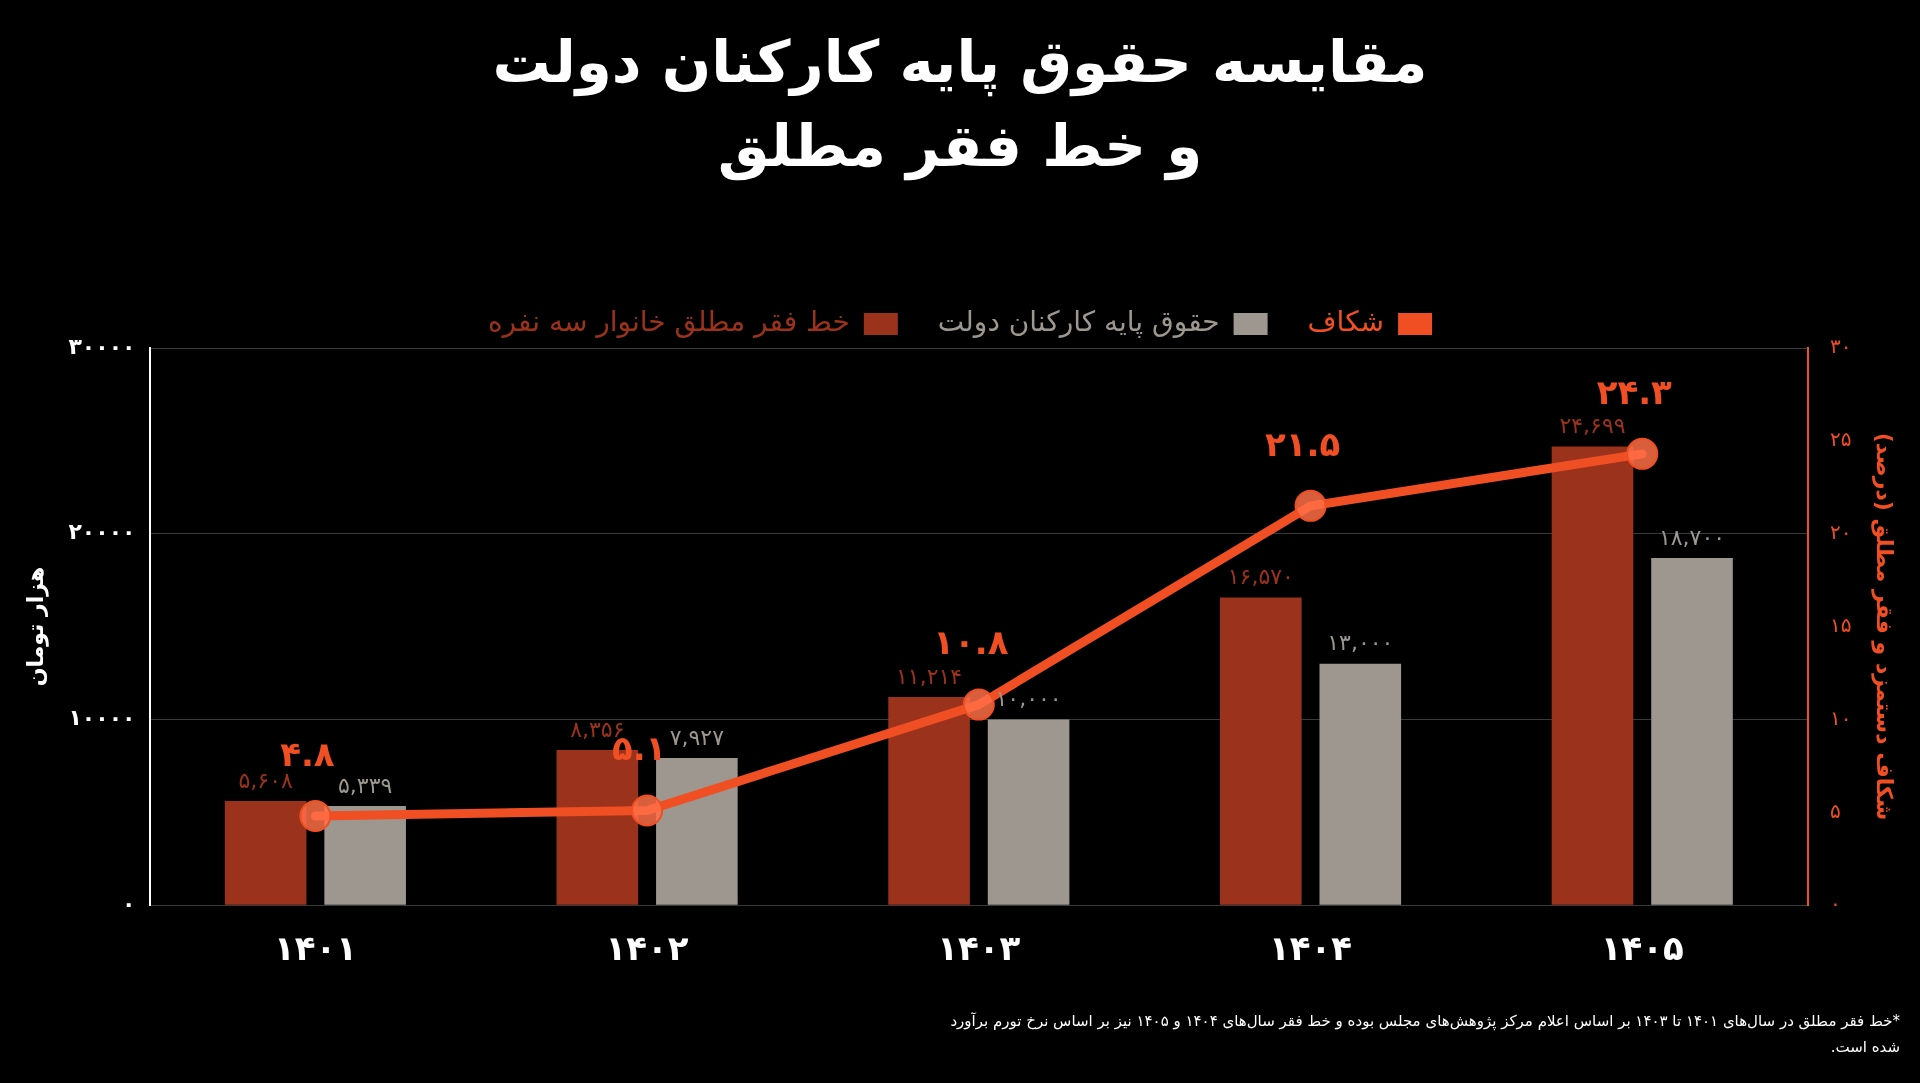  What do you see at coordinates (1311, 948) in the screenshot?
I see `x-tick-label: ۱۴۰۴` at bounding box center [1311, 948].